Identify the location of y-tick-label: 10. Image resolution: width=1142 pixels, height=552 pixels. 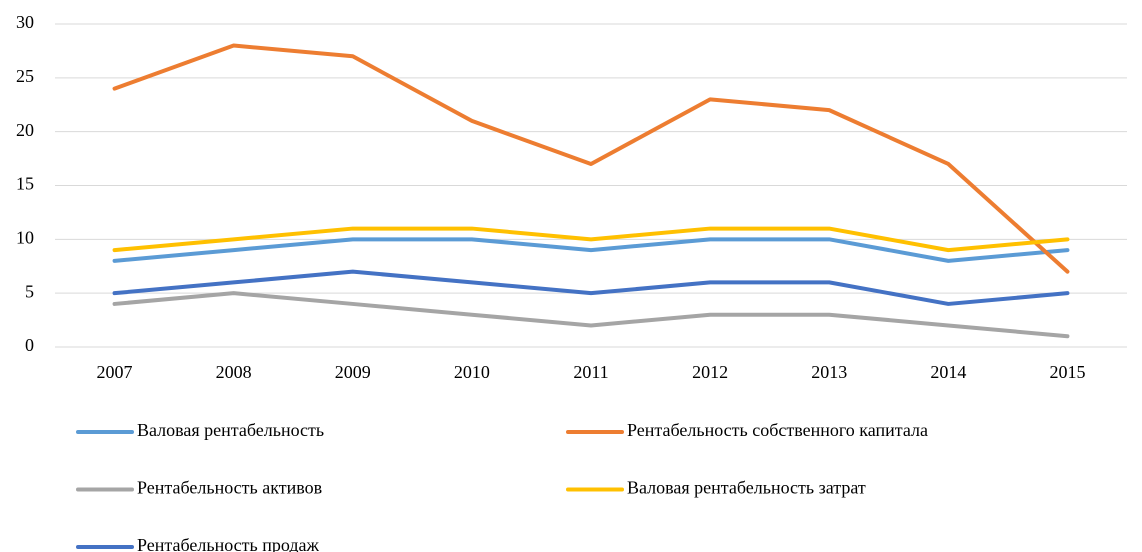
(25, 237).